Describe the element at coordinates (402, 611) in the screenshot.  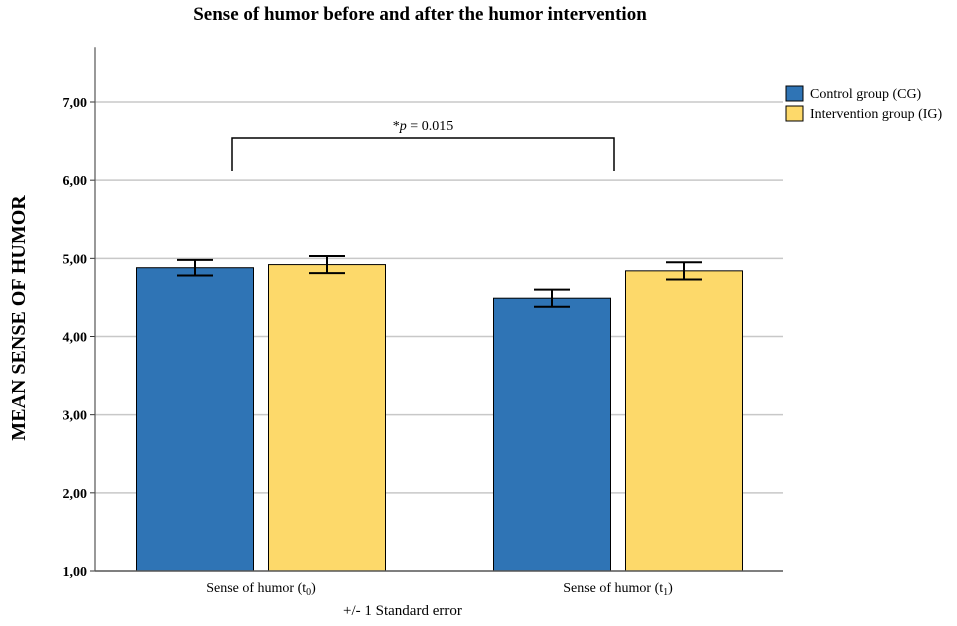
I see `error-bar-note: +/- 1 Standard error` at that location.